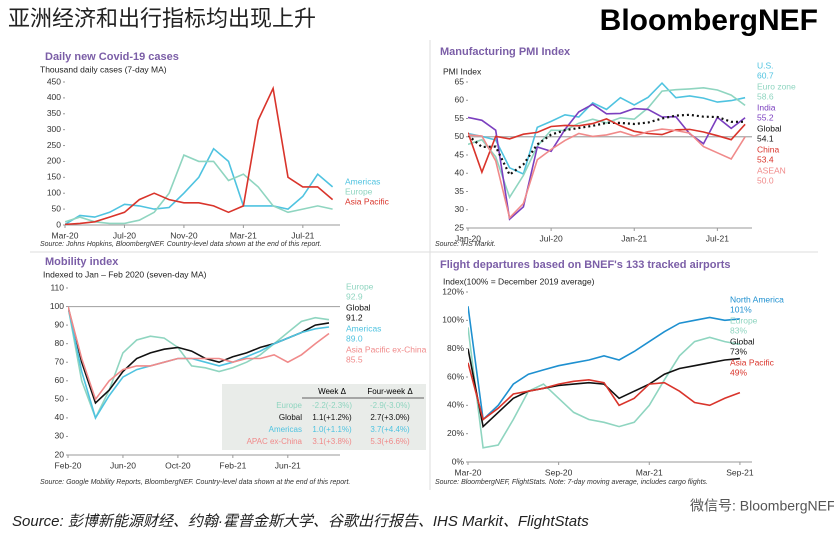 The image size is (834, 540). I want to click on x-tick-label: Sep-21, so click(740, 472).